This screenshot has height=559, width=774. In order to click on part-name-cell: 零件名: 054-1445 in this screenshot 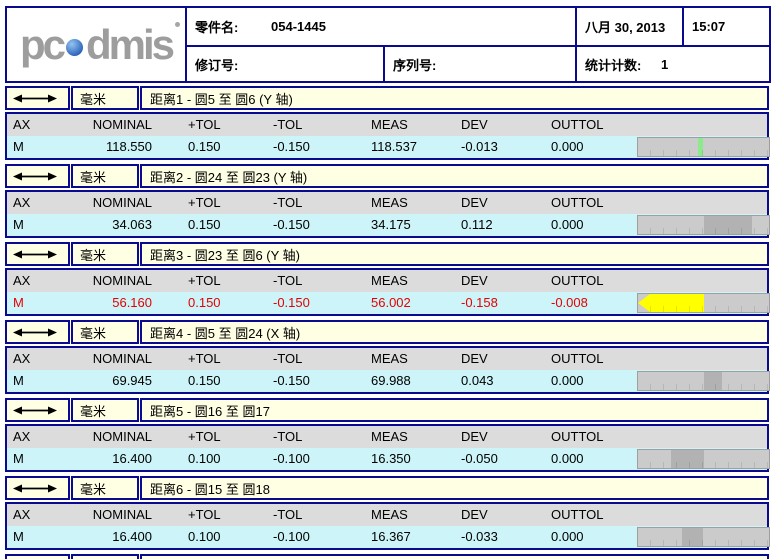, I will do `click(381, 26)`.